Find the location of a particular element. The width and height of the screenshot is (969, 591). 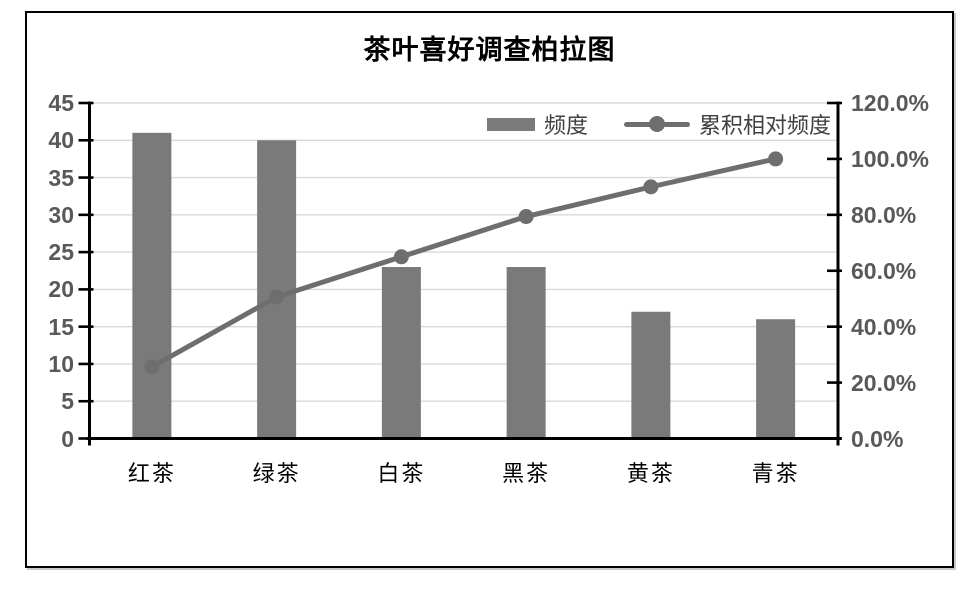

x-axis-category-label: 绿茶 is located at coordinates (276, 473).